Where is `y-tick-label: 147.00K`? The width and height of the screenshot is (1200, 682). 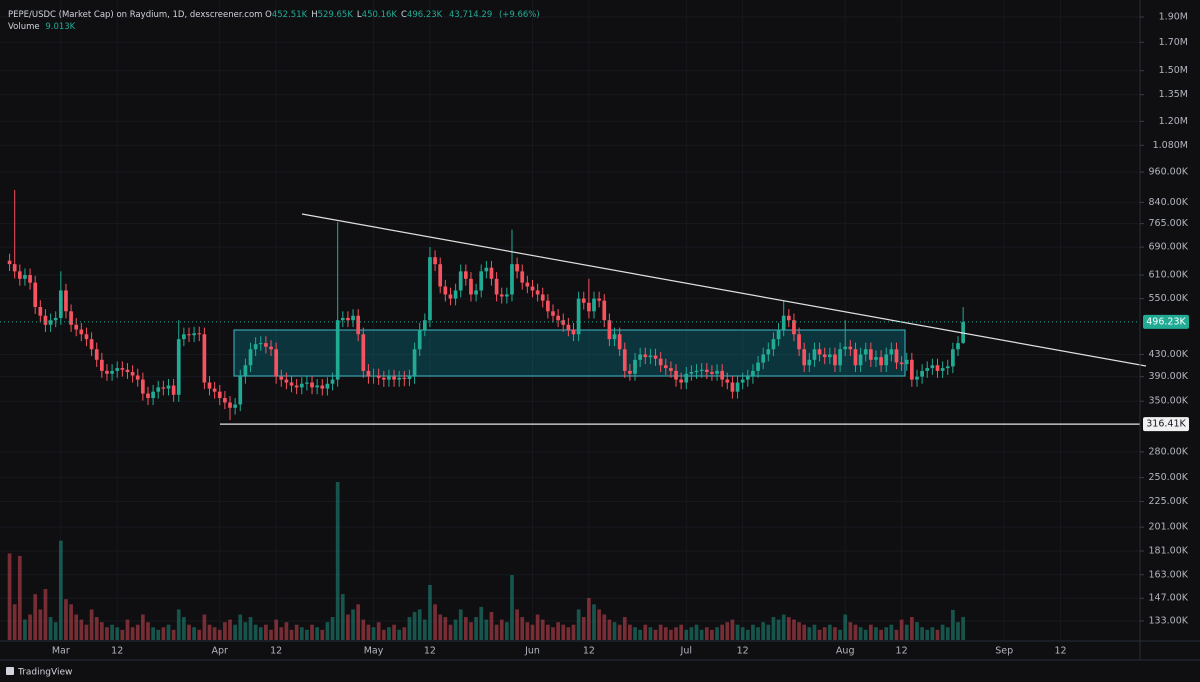
y-tick-label: 147.00K is located at coordinates (1169, 598).